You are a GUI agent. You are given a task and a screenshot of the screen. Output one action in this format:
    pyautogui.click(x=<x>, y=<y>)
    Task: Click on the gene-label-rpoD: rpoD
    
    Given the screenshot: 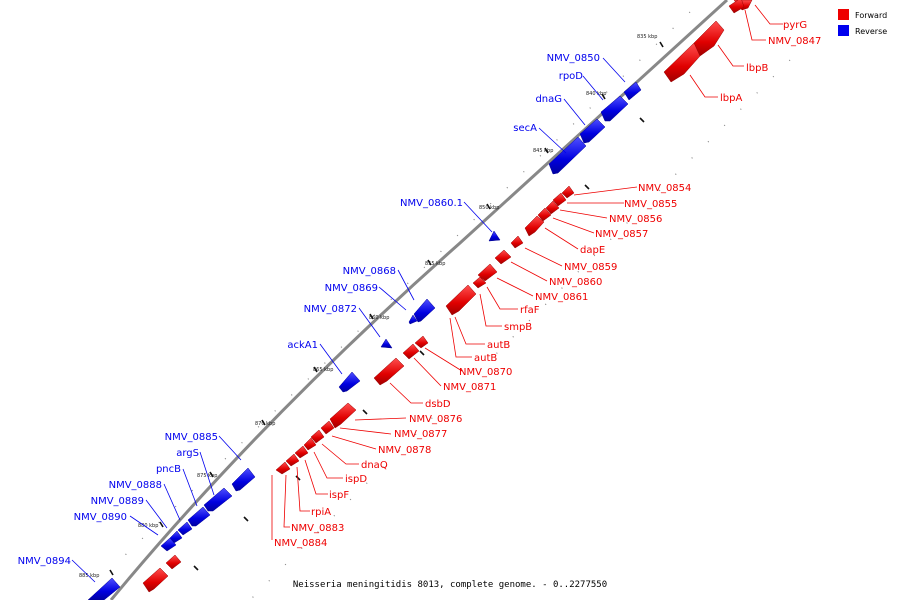 What is the action you would take?
    pyautogui.click(x=571, y=76)
    